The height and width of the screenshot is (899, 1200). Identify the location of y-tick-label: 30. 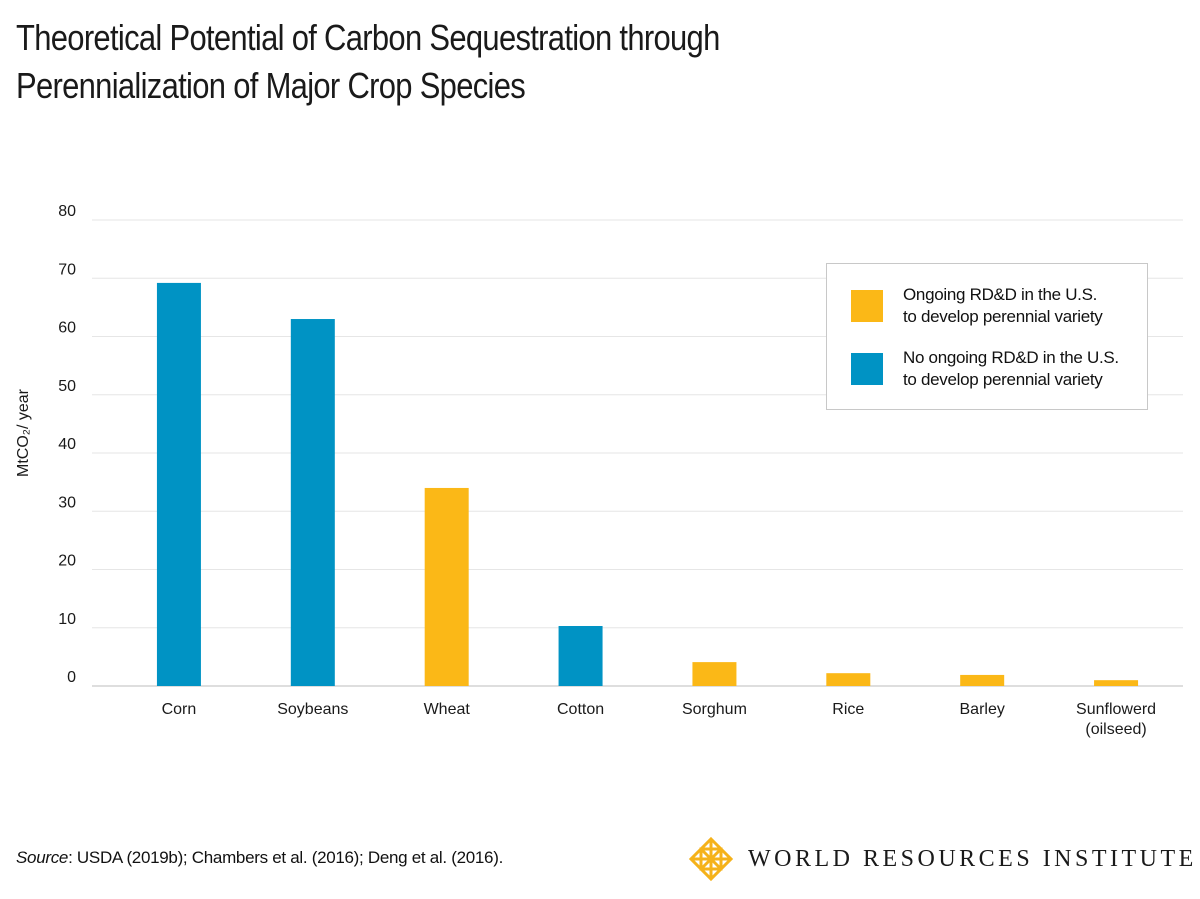
(67, 502).